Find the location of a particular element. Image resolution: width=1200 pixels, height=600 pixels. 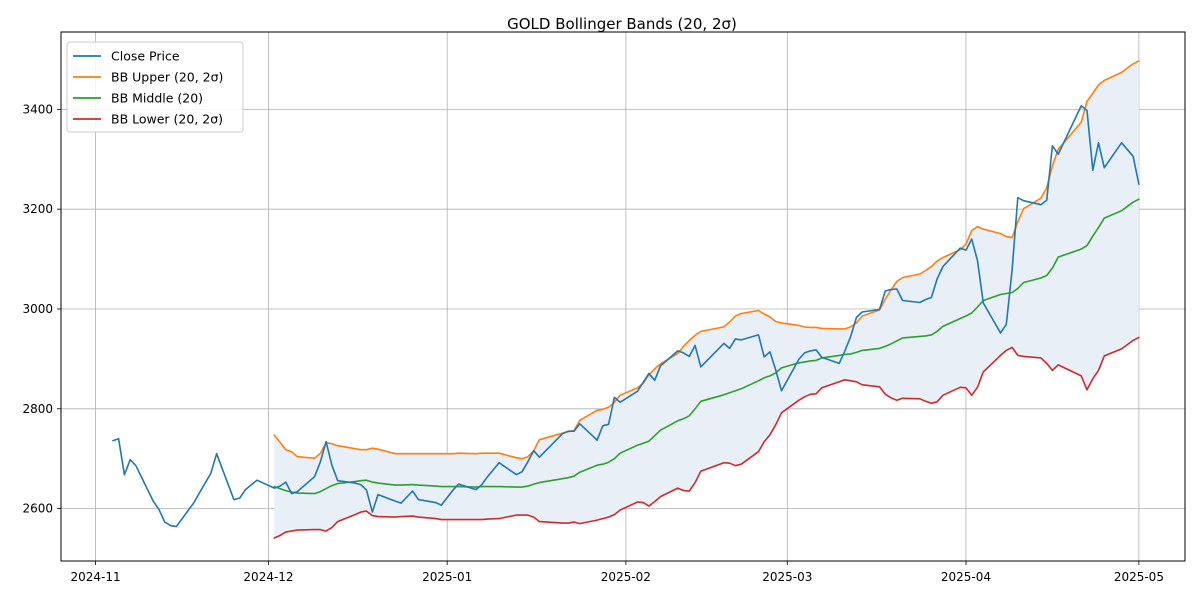

legend-label: Close Price is located at coordinates (145, 56).